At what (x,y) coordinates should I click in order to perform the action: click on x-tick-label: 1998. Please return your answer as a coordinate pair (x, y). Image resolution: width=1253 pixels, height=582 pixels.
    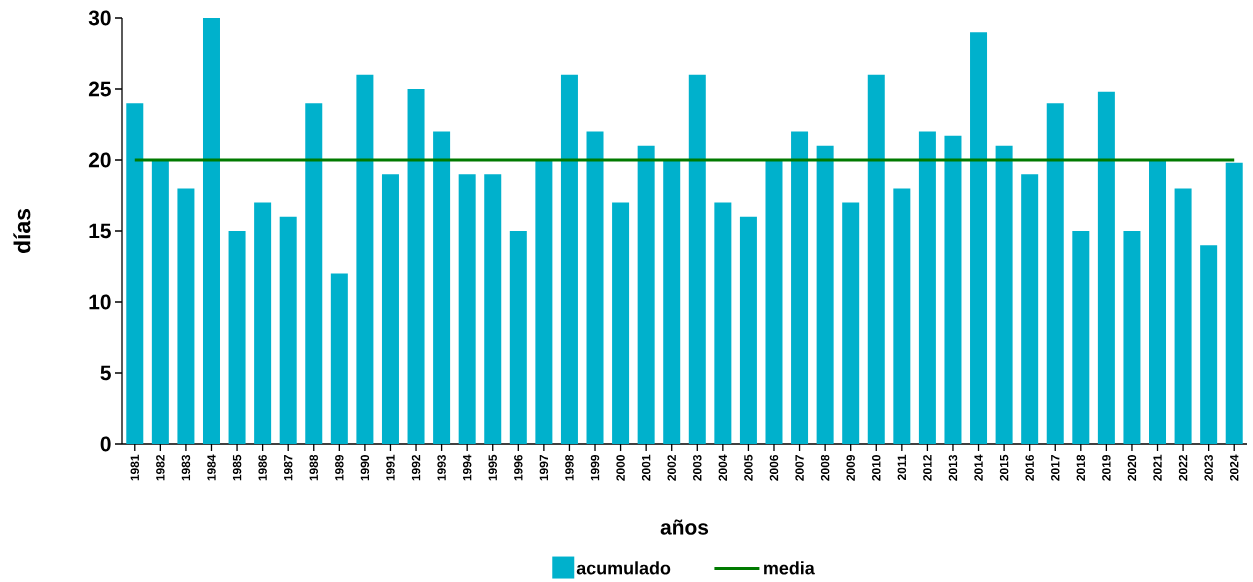
    Looking at the image, I should click on (569, 467).